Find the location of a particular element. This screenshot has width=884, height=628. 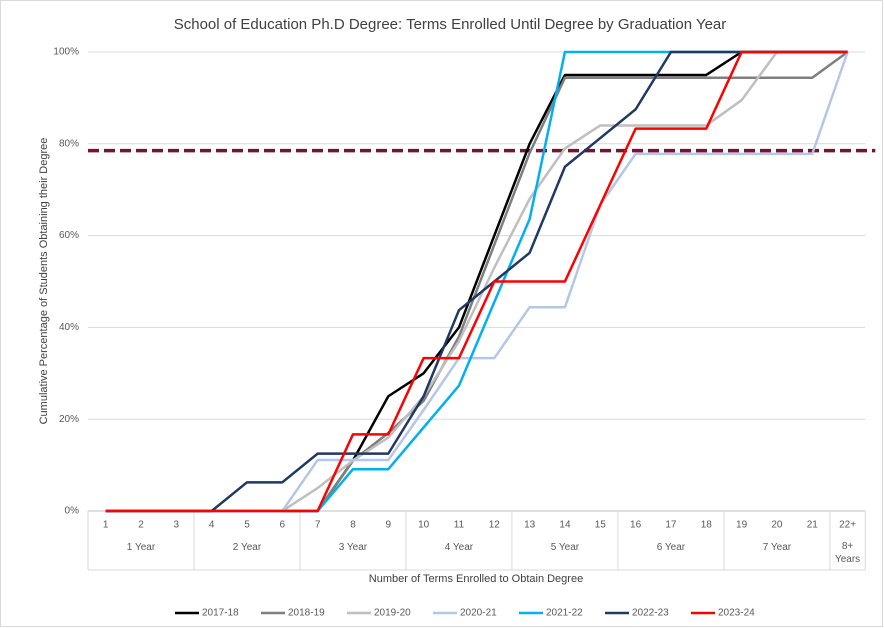

group-label: 8+ Years is located at coordinates (847, 553).